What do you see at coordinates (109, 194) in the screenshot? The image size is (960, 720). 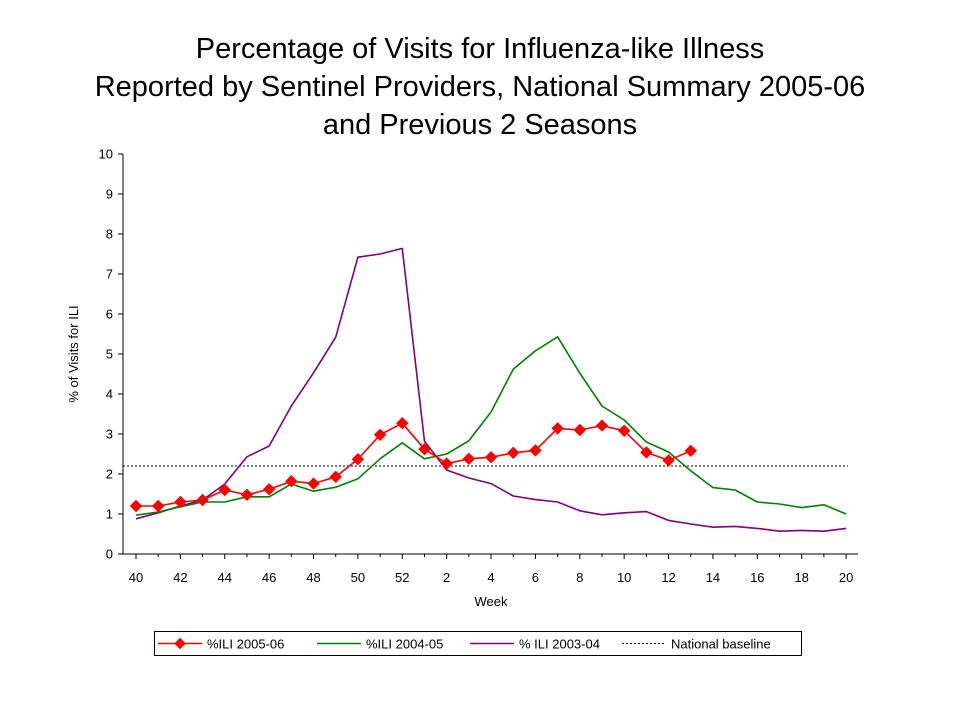 I see `y-tick-label: 9` at bounding box center [109, 194].